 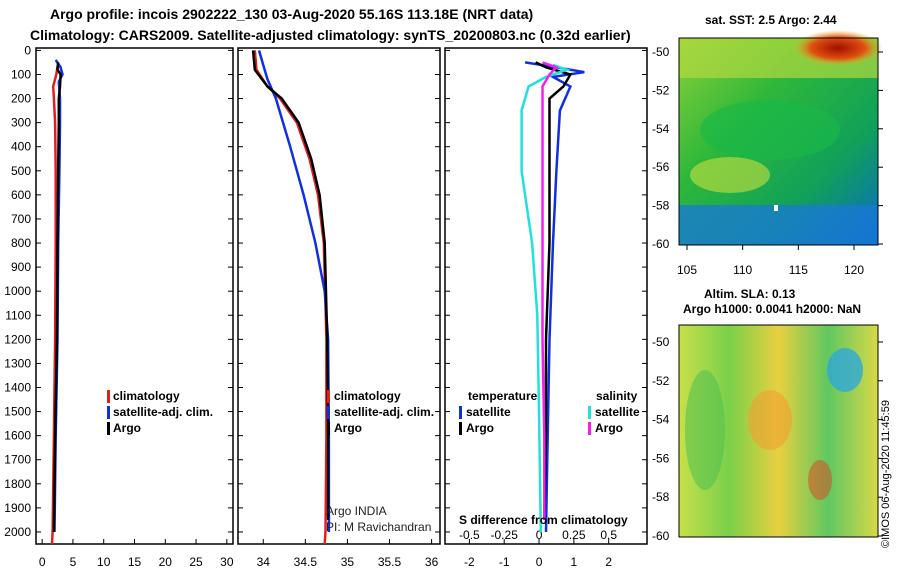 What do you see at coordinates (770, 420) in the screenshot?
I see `sla-map-orange-patch` at bounding box center [770, 420].